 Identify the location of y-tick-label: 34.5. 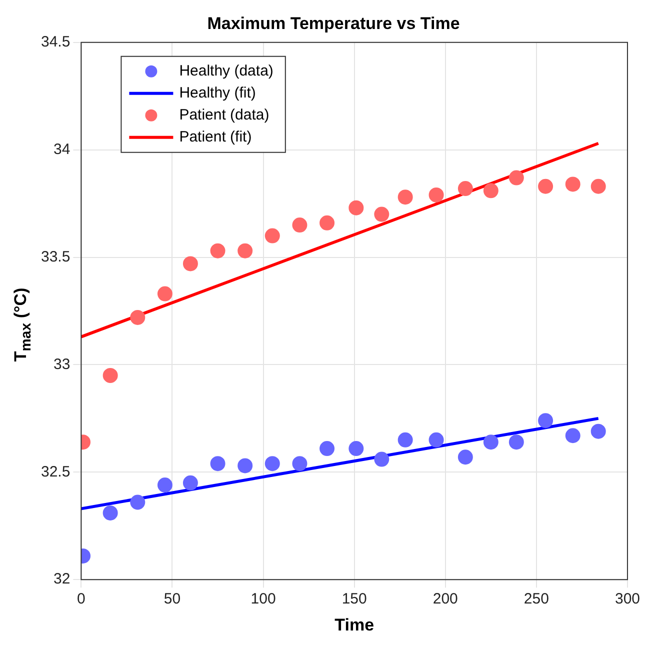
(55, 42).